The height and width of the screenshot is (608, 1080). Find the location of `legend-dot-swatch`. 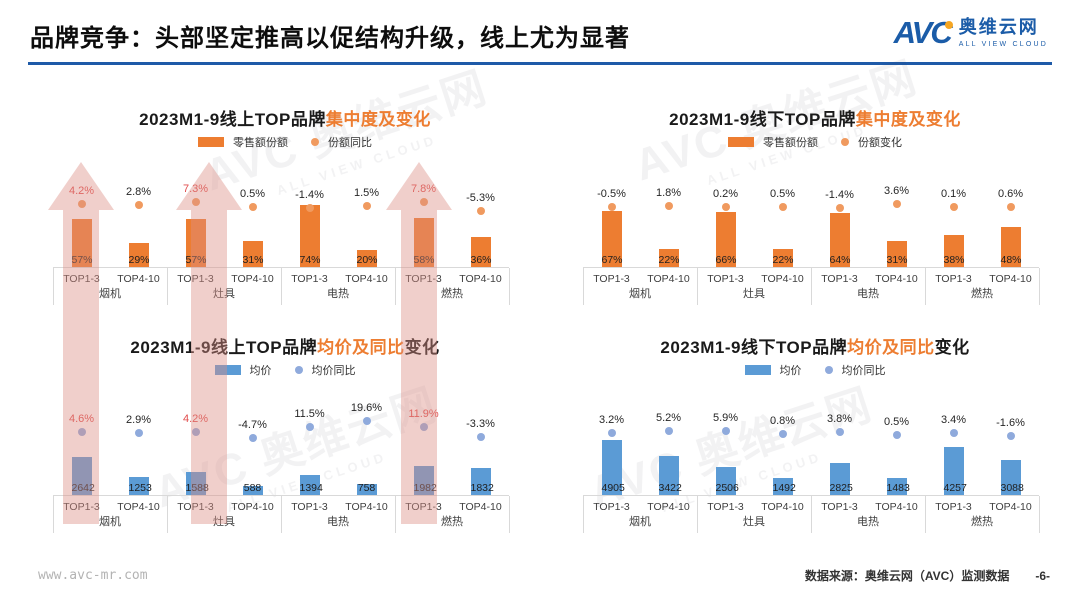

legend-dot-swatch is located at coordinates (845, 142).